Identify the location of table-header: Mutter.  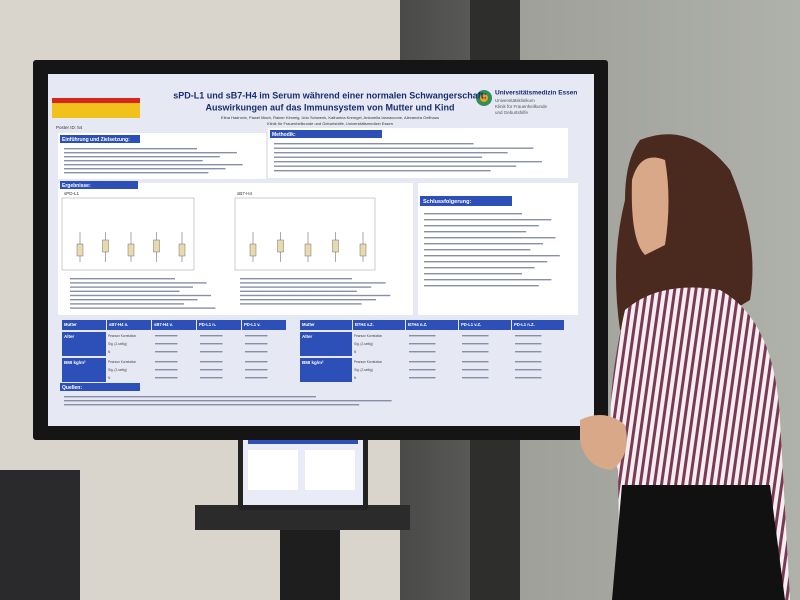
(308, 324).